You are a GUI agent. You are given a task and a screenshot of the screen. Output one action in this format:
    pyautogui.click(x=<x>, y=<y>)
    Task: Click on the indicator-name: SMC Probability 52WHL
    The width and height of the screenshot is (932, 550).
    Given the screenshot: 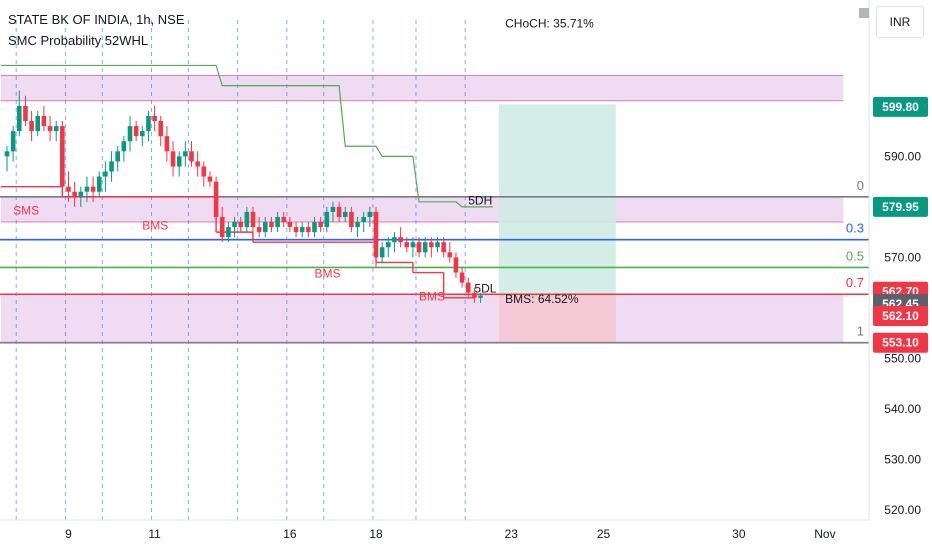 What is the action you would take?
    pyautogui.click(x=78, y=40)
    